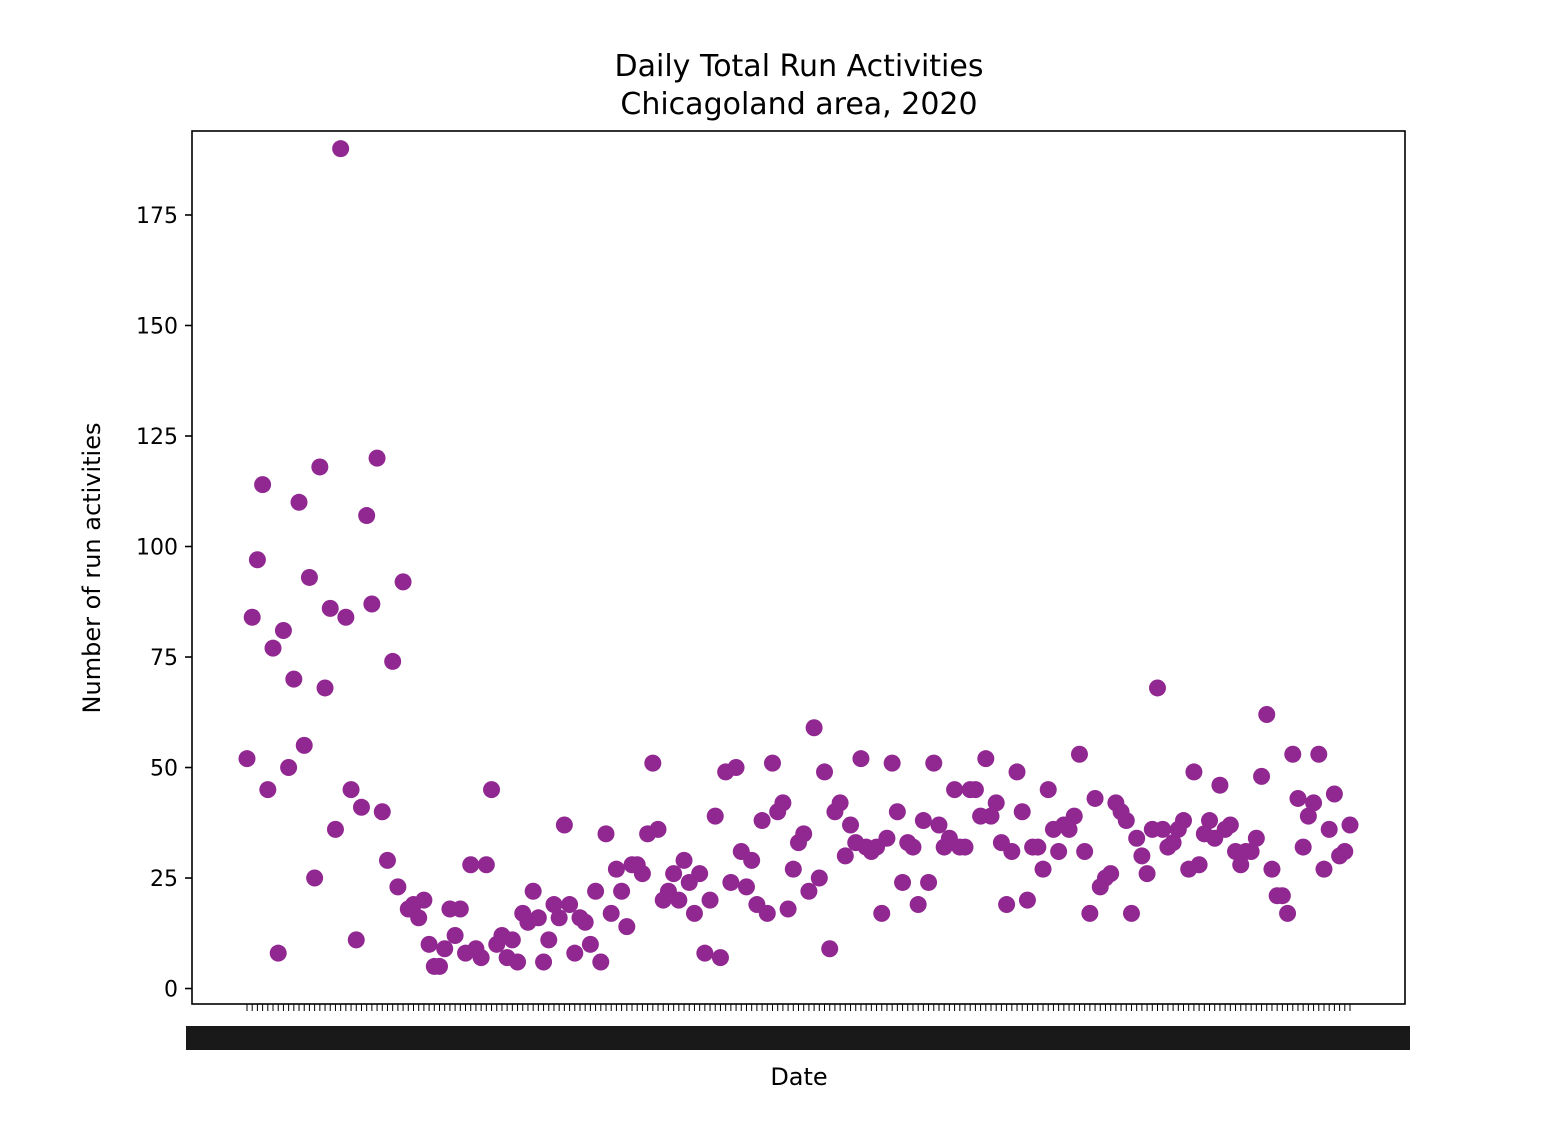 This screenshot has width=1562, height=1122. What do you see at coordinates (164, 879) in the screenshot?
I see `y-tick-label: 25` at bounding box center [164, 879].